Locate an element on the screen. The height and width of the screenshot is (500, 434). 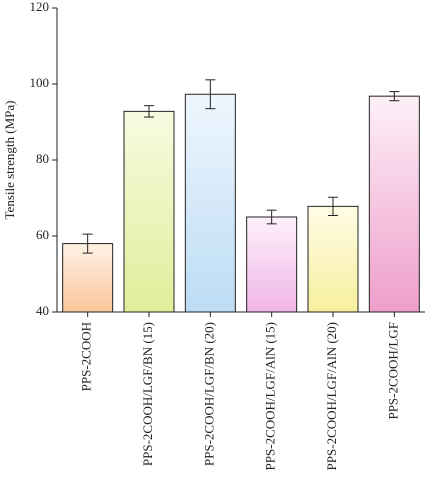
x-tick-label: PPS-2COOH/LGF/AlN (20) is located at coordinates (331, 396).